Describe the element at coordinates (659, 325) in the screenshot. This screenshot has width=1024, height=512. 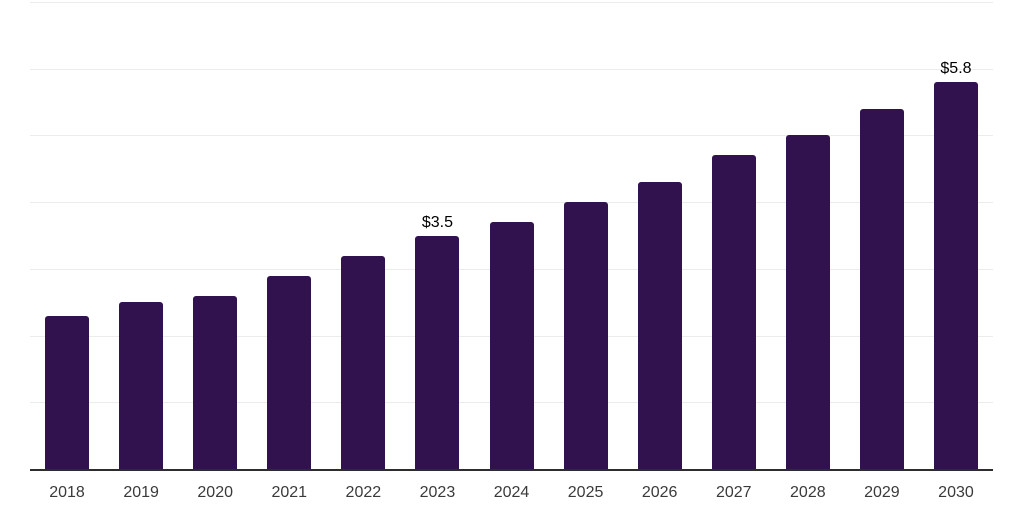
I see `bar-2026` at that location.